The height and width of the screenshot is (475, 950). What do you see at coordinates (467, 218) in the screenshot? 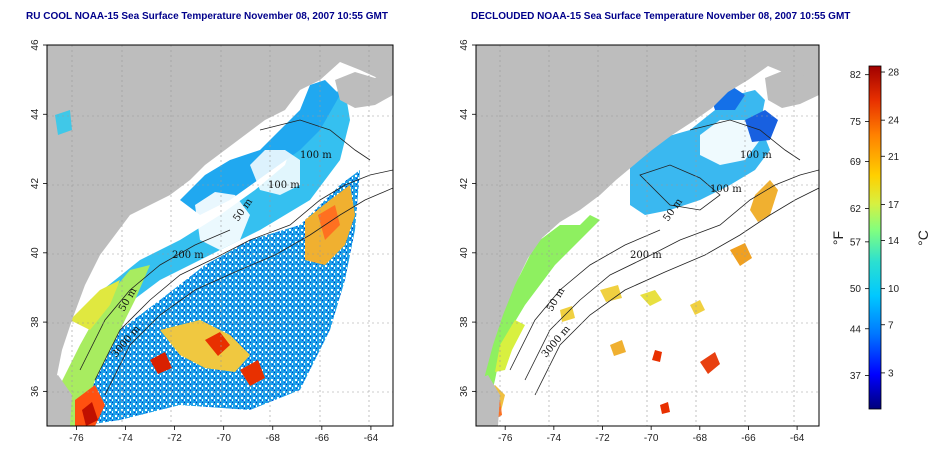
I see `right-lat-ticks: 36 38 40 42 44 46` at bounding box center [467, 218].